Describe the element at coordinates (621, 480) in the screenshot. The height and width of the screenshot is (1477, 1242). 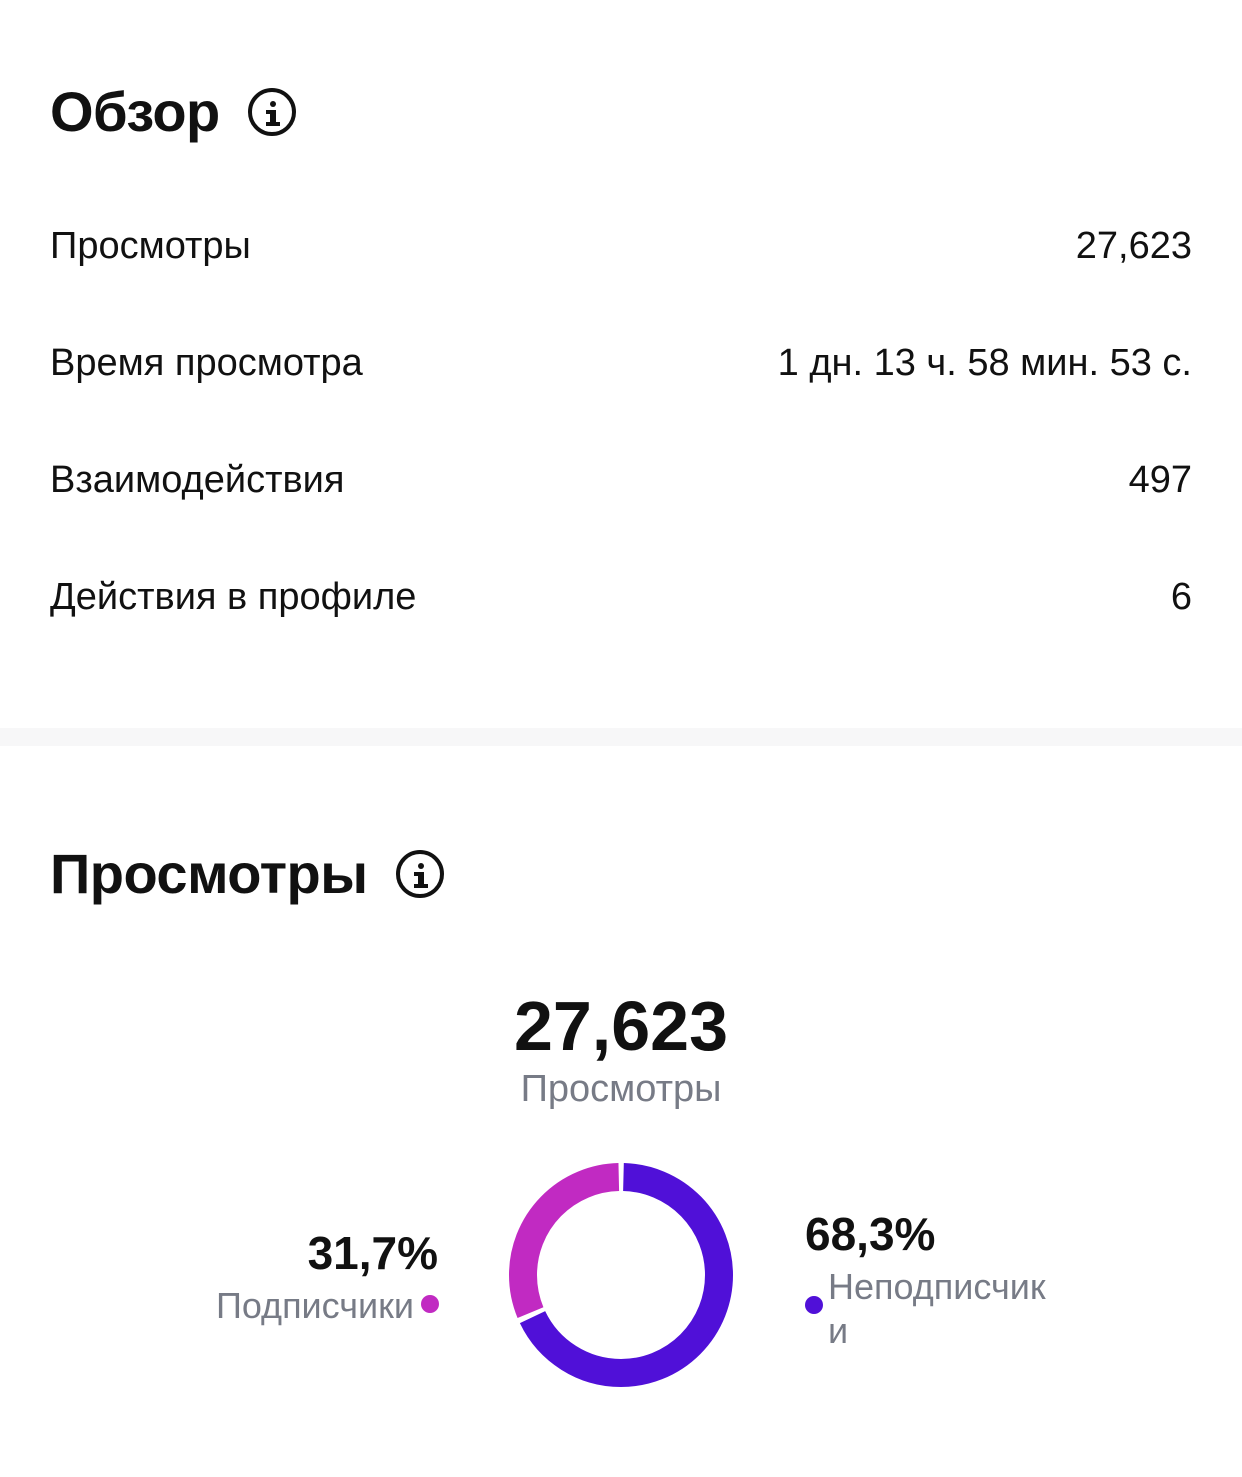
I see `metric-row-interactions: Взаимодействия 497` at that location.